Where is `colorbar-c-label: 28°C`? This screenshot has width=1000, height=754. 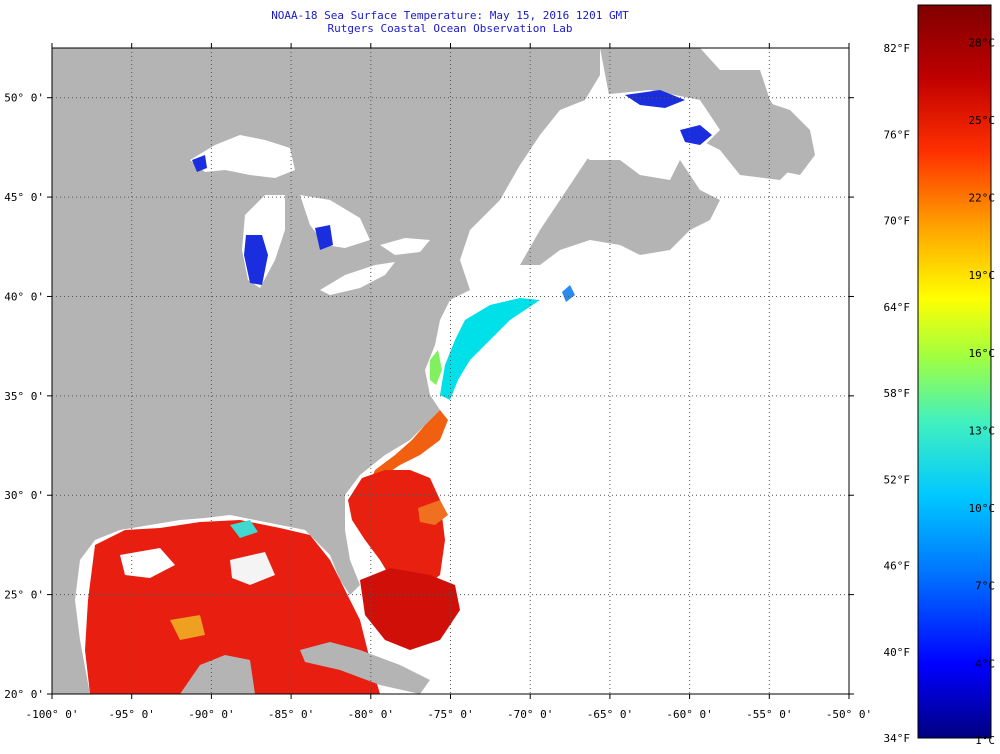 colorbar-c-label: 28°C is located at coordinates (982, 42).